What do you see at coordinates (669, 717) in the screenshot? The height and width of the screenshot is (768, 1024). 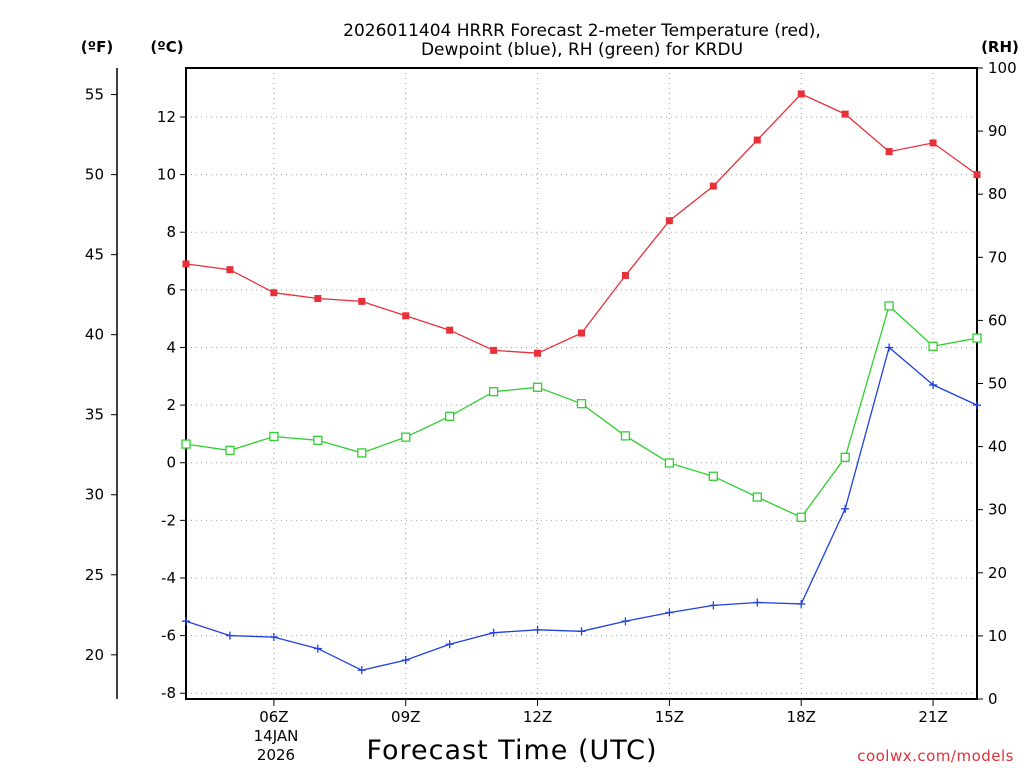 I see `x-tick-label: 15Z` at bounding box center [669, 717].